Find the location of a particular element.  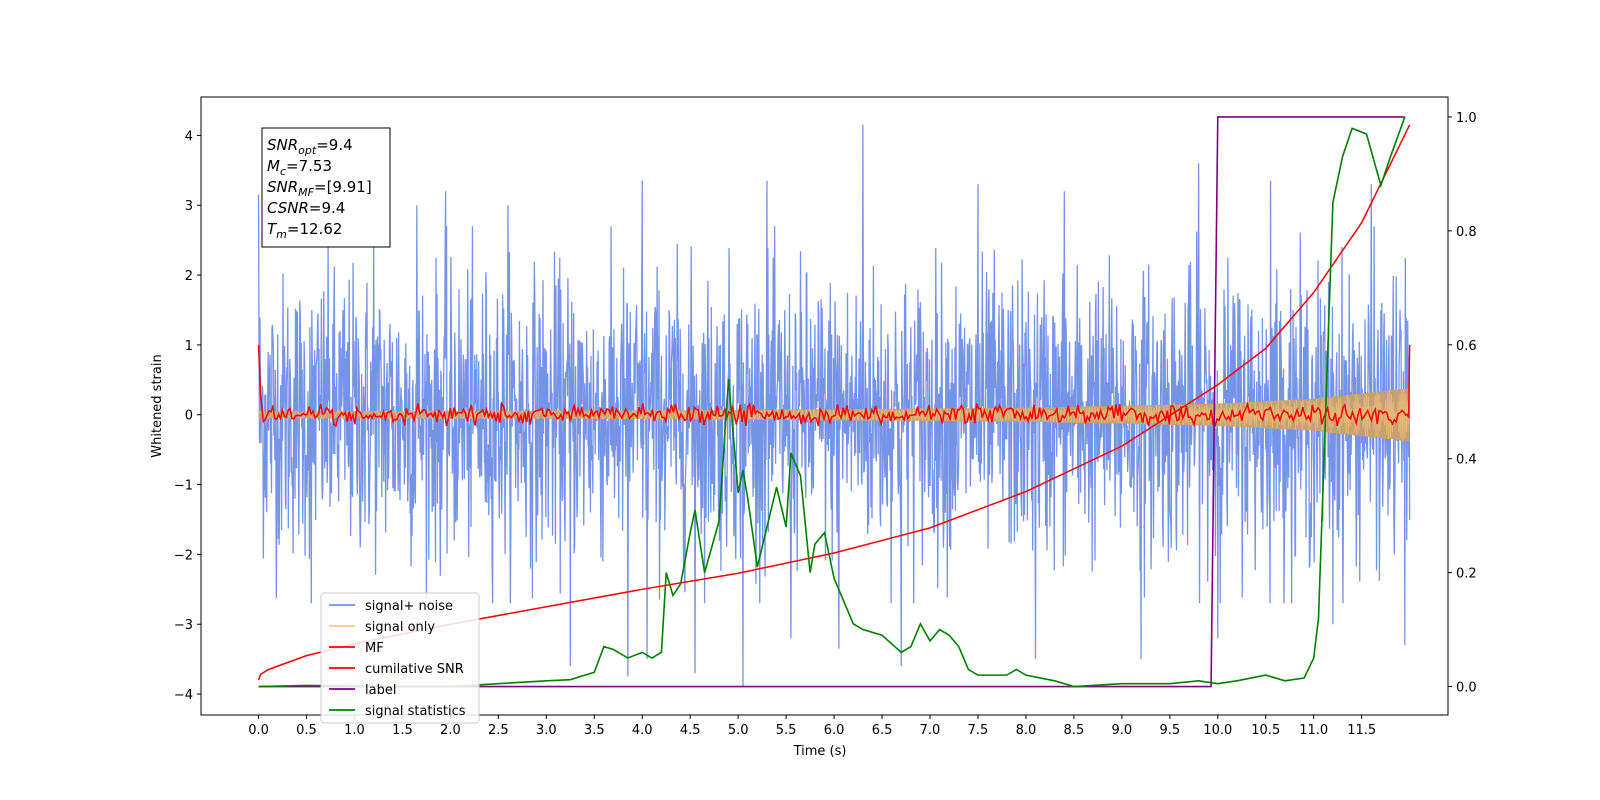

x-tick-label: 7.0 is located at coordinates (930, 730).